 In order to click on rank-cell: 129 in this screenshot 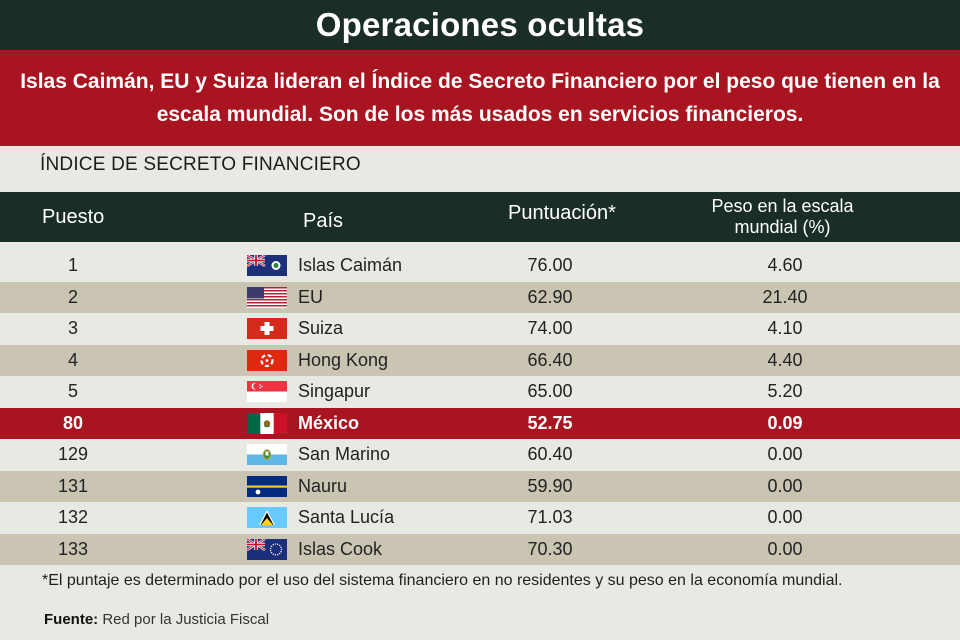, I will do `click(73, 454)`.